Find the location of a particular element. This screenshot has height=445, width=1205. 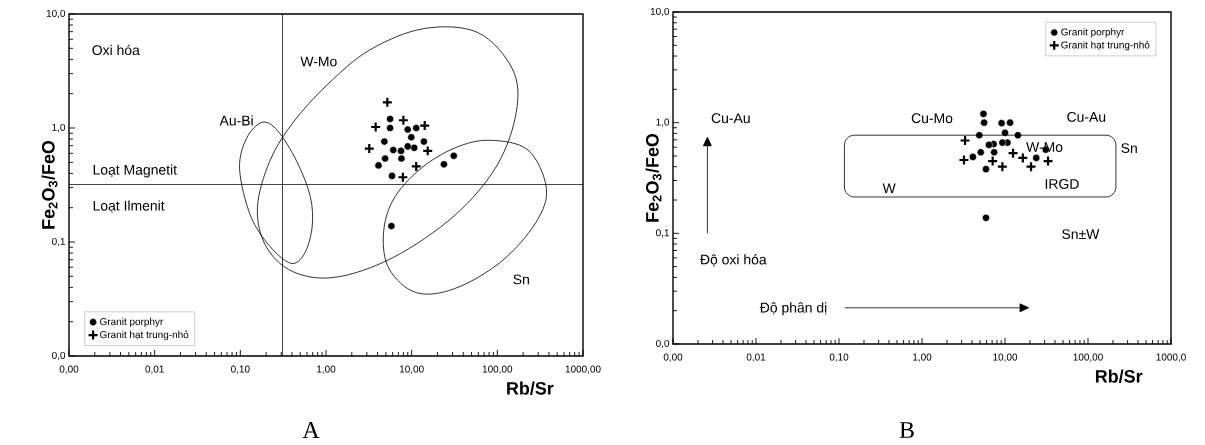

annotation: Loạt Ilmenit is located at coordinates (129, 206).